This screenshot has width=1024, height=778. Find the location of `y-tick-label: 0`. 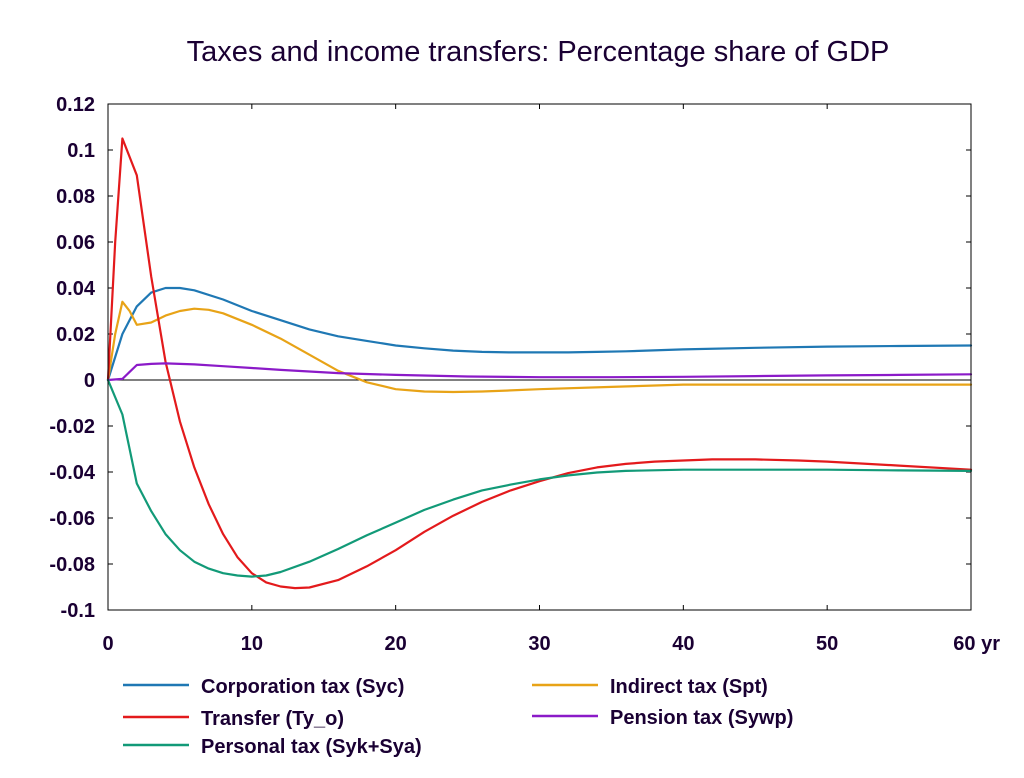

y-tick-label: 0 is located at coordinates (89, 381).